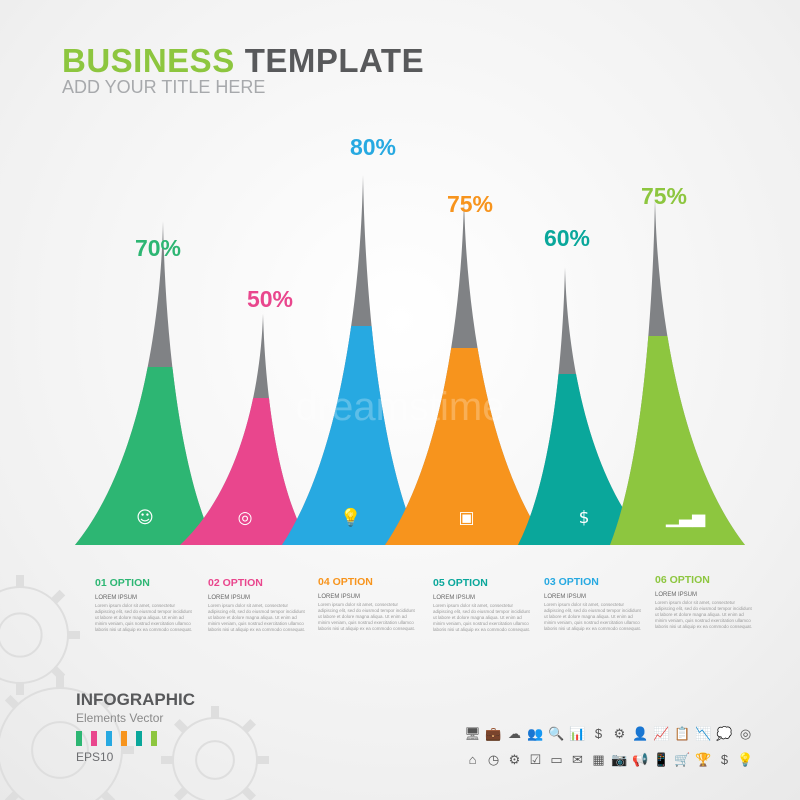  Describe the element at coordinates (145, 518) in the screenshot. I see `head-gears-icon: ☺` at that location.